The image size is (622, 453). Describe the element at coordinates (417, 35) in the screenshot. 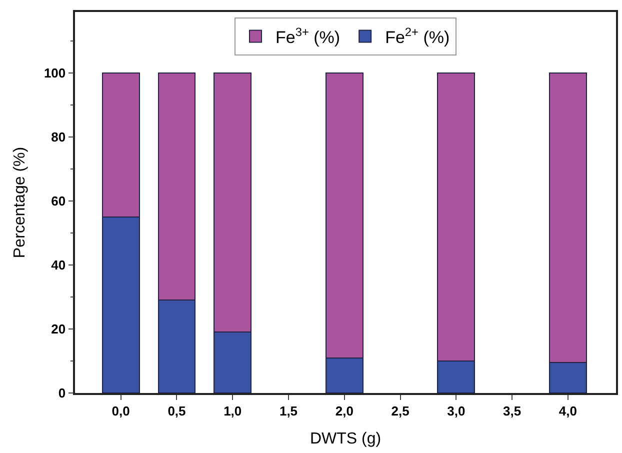

I see `legend-label: Fe$^{2+}$ (%)` at that location.